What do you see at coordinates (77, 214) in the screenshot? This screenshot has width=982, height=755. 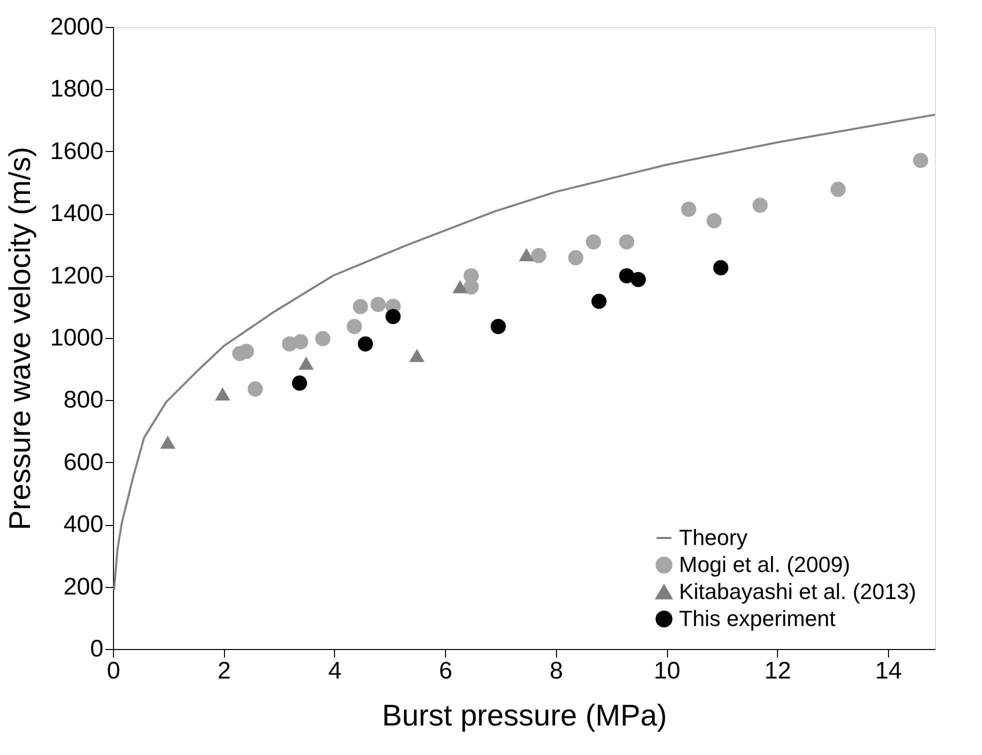 I see `y-tick-label: 1400` at bounding box center [77, 214].